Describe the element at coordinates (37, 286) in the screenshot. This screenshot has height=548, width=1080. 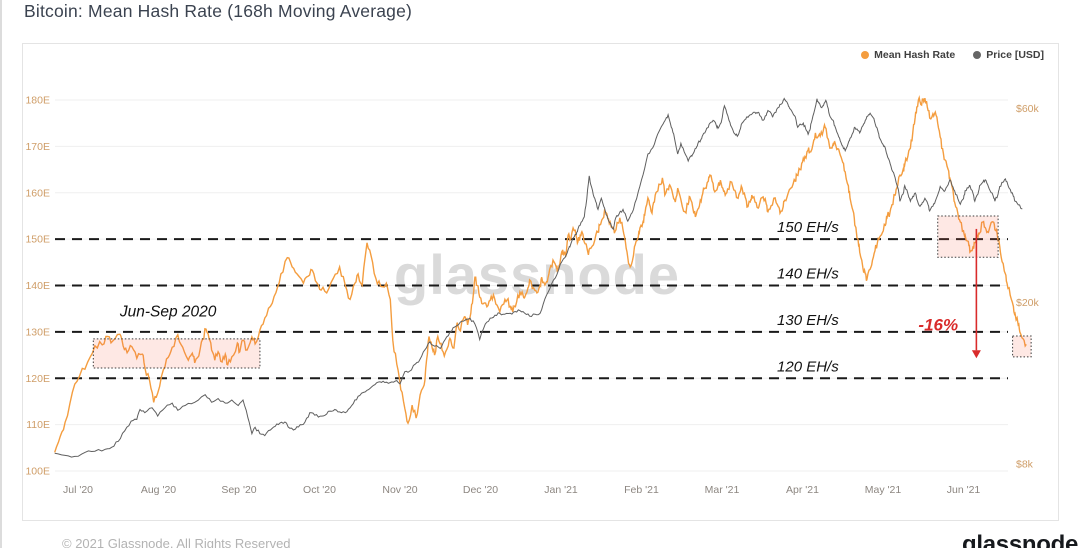
I see `y-axis-label: 140E` at that location.